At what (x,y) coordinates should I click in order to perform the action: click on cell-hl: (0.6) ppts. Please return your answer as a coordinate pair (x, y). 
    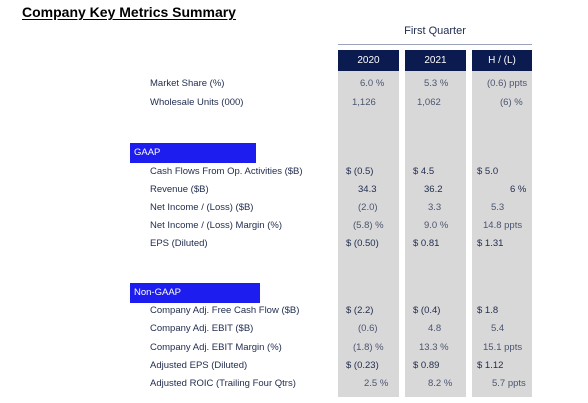
    Looking at the image, I should click on (507, 83).